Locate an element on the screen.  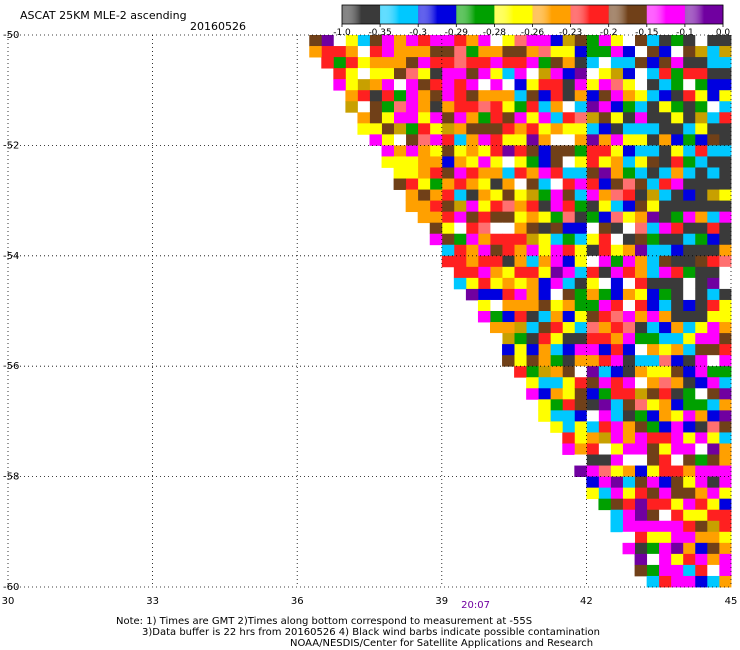
y-tick-label: -58 is located at coordinates (11, 477).